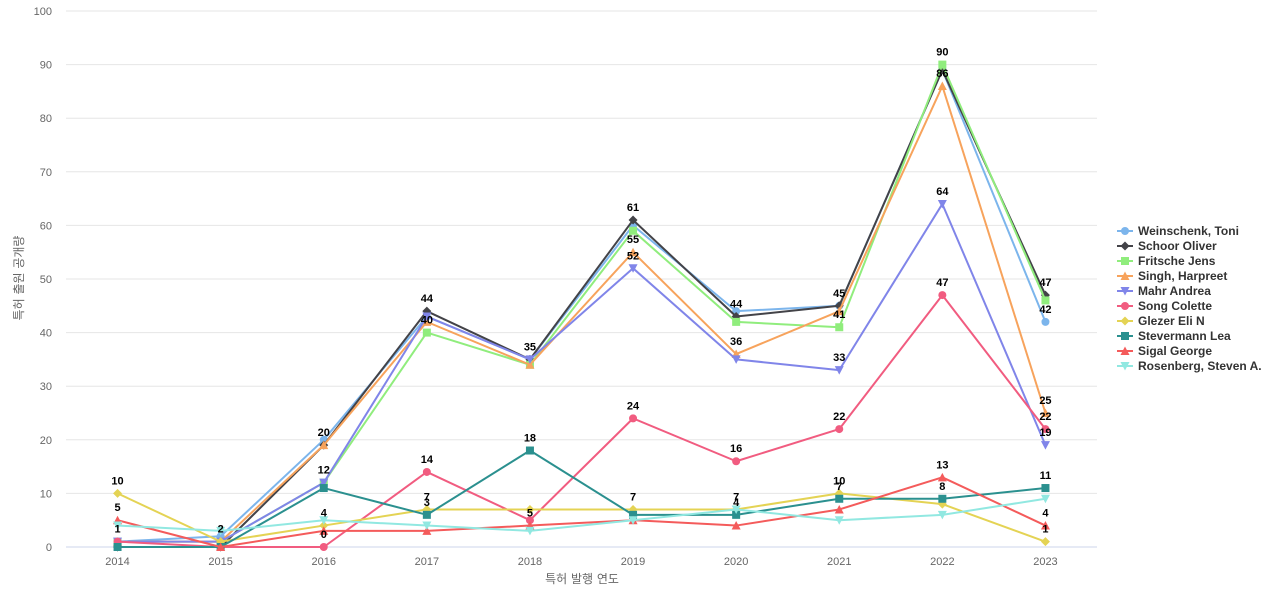  I want to click on legend-item: Mahr Andrea, so click(1164, 291).